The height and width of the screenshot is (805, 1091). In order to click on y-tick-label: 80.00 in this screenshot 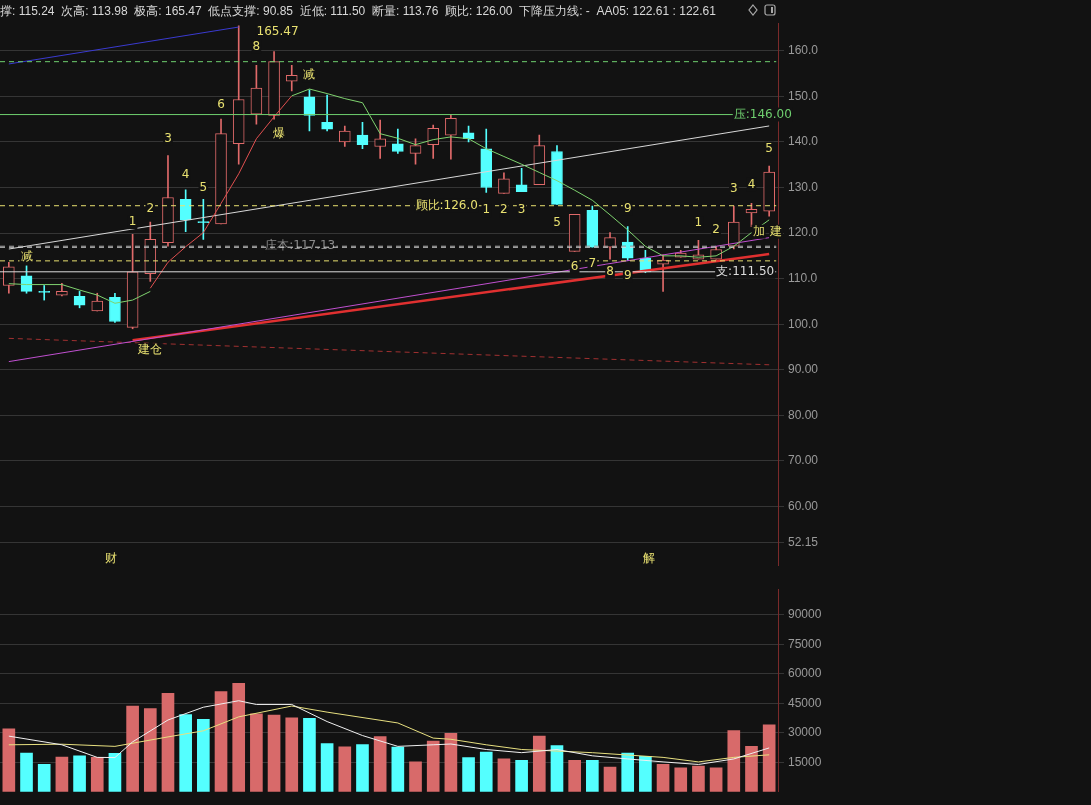, I will do `click(803, 414)`.